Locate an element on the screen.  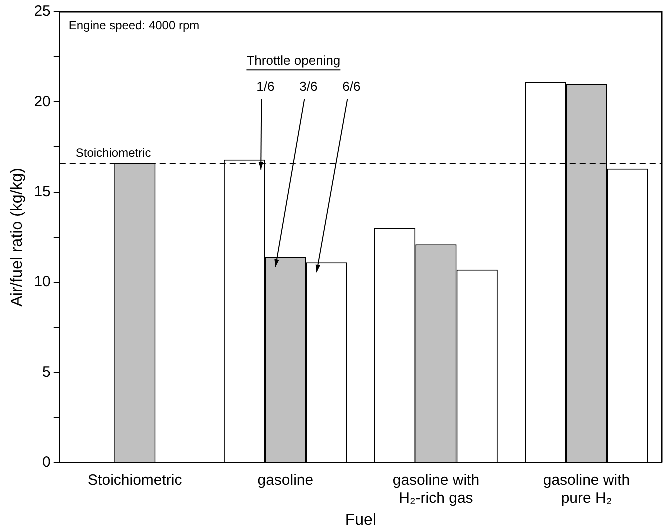
text: 1/6 is located at coordinates (265, 86).